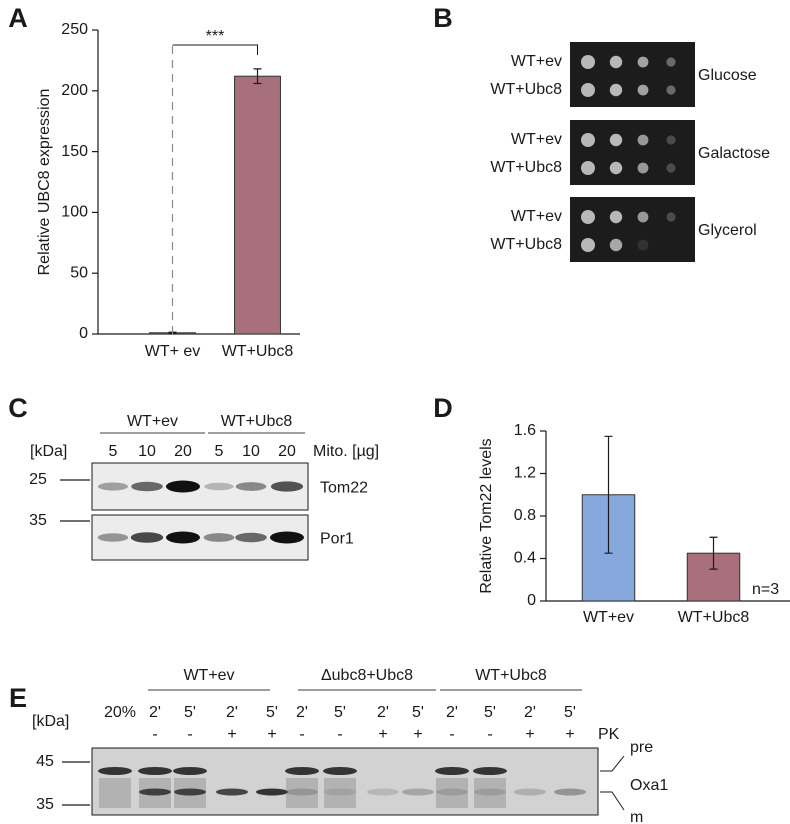 The image size is (790, 824). What do you see at coordinates (48, 451) in the screenshot?
I see `kda-label: [kDa]` at bounding box center [48, 451].